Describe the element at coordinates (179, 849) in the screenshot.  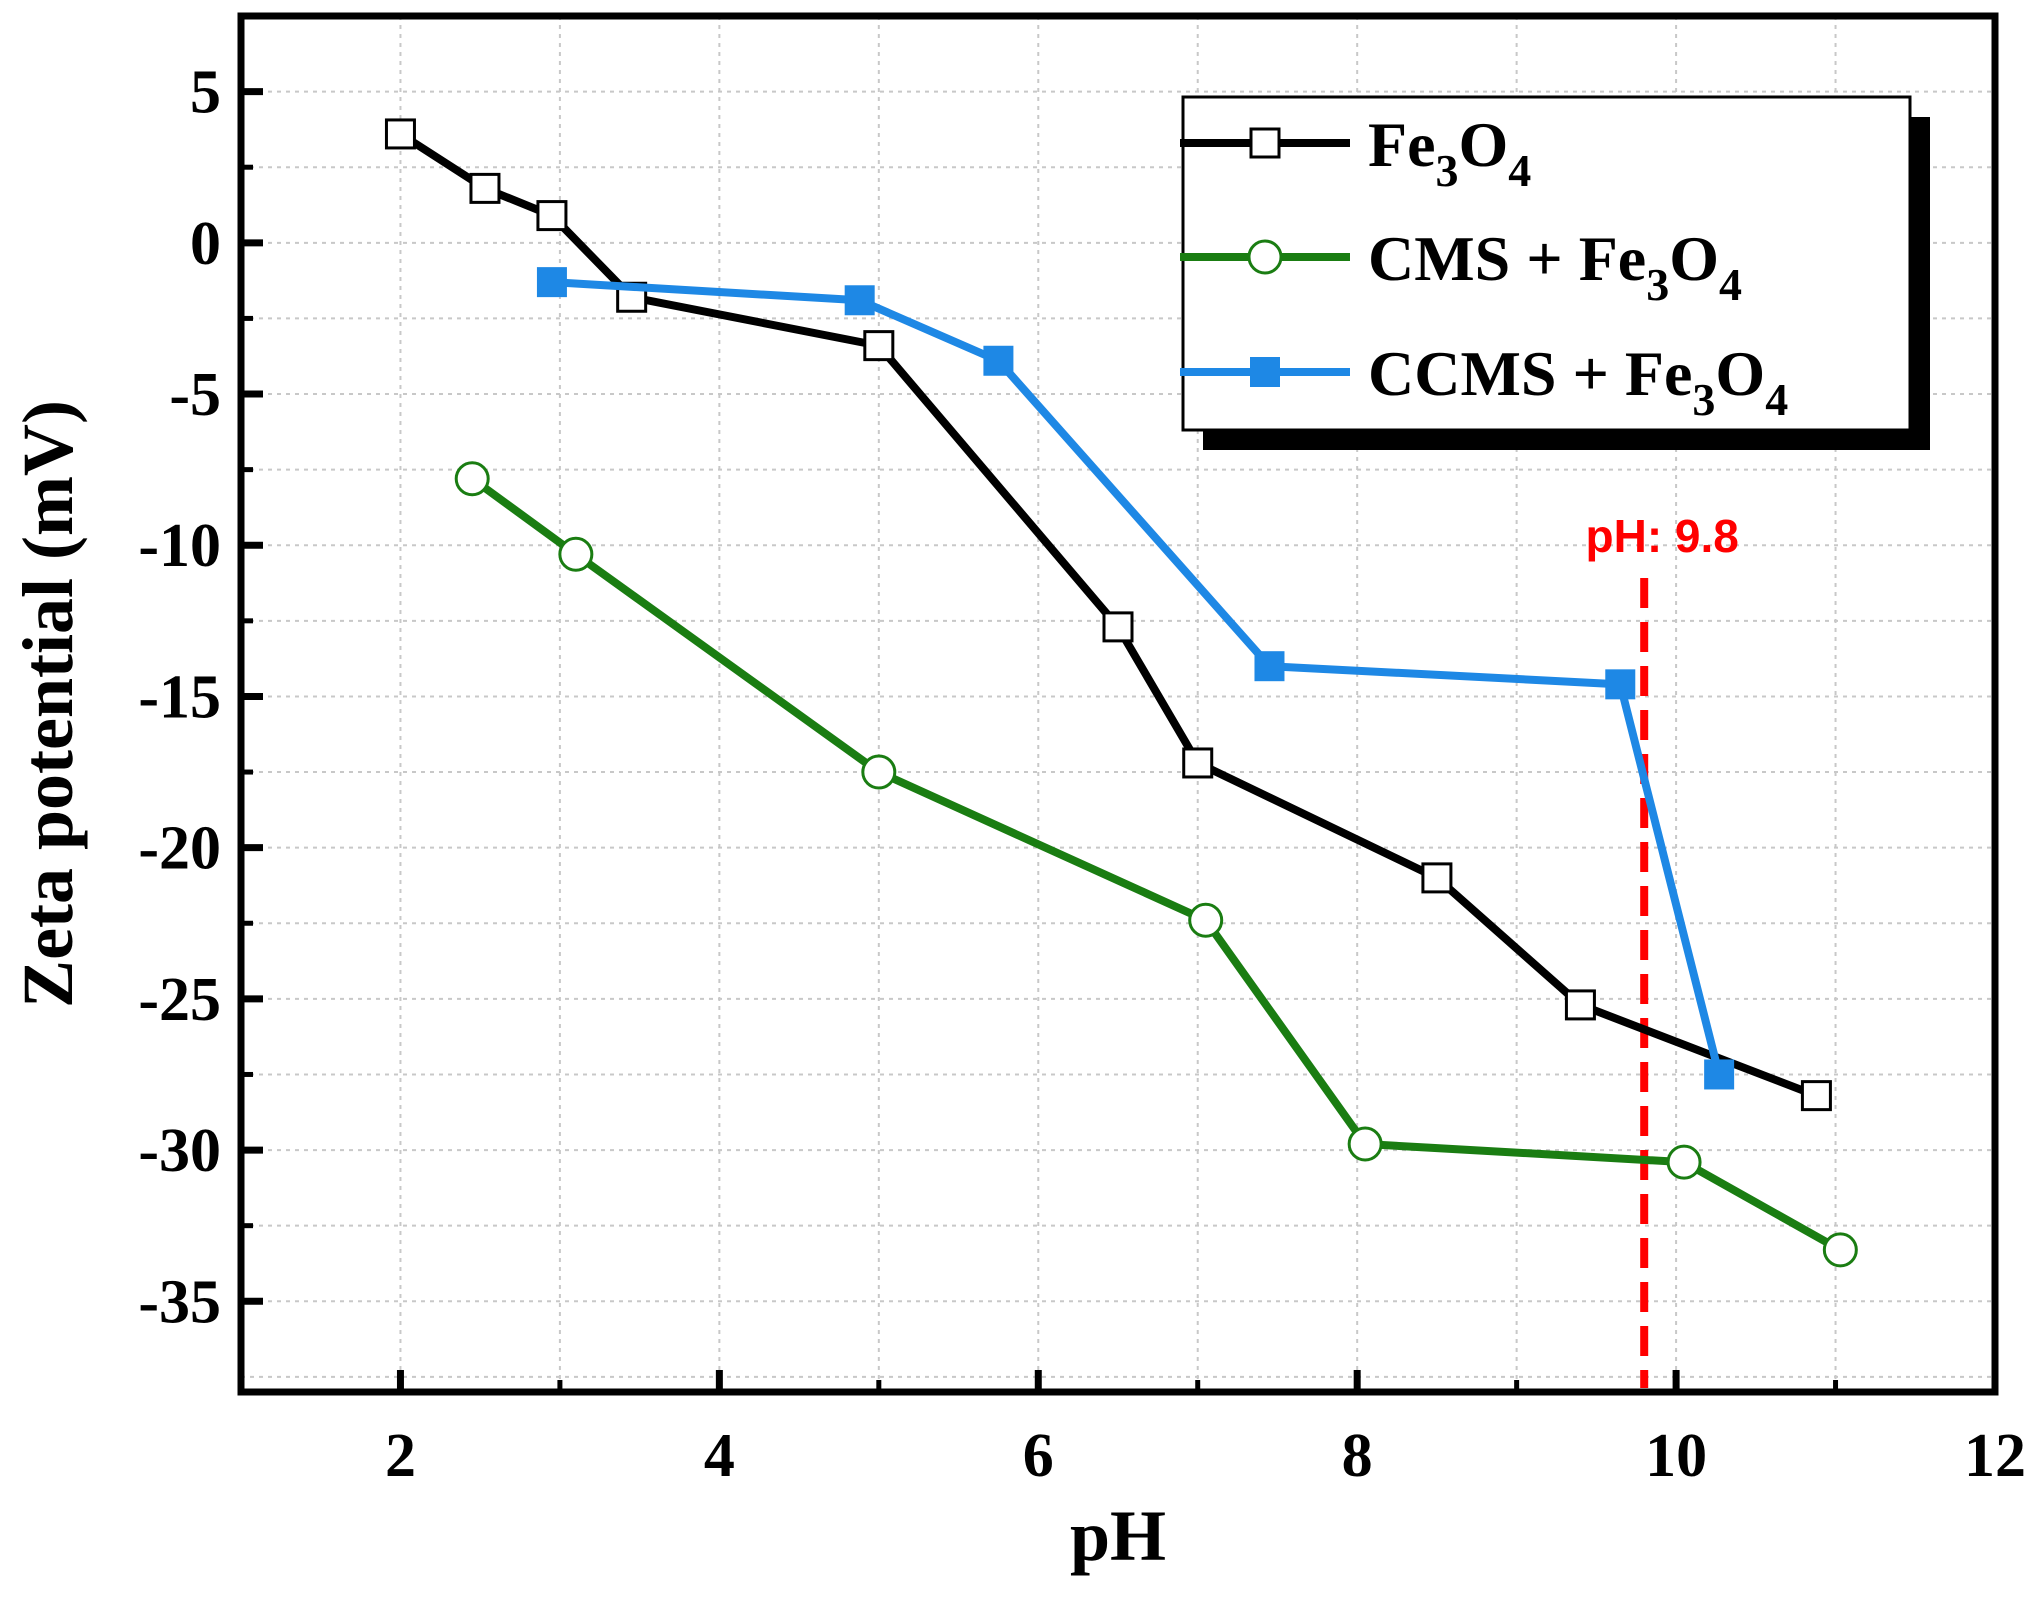
I see `y-tick-label: -20` at that location.